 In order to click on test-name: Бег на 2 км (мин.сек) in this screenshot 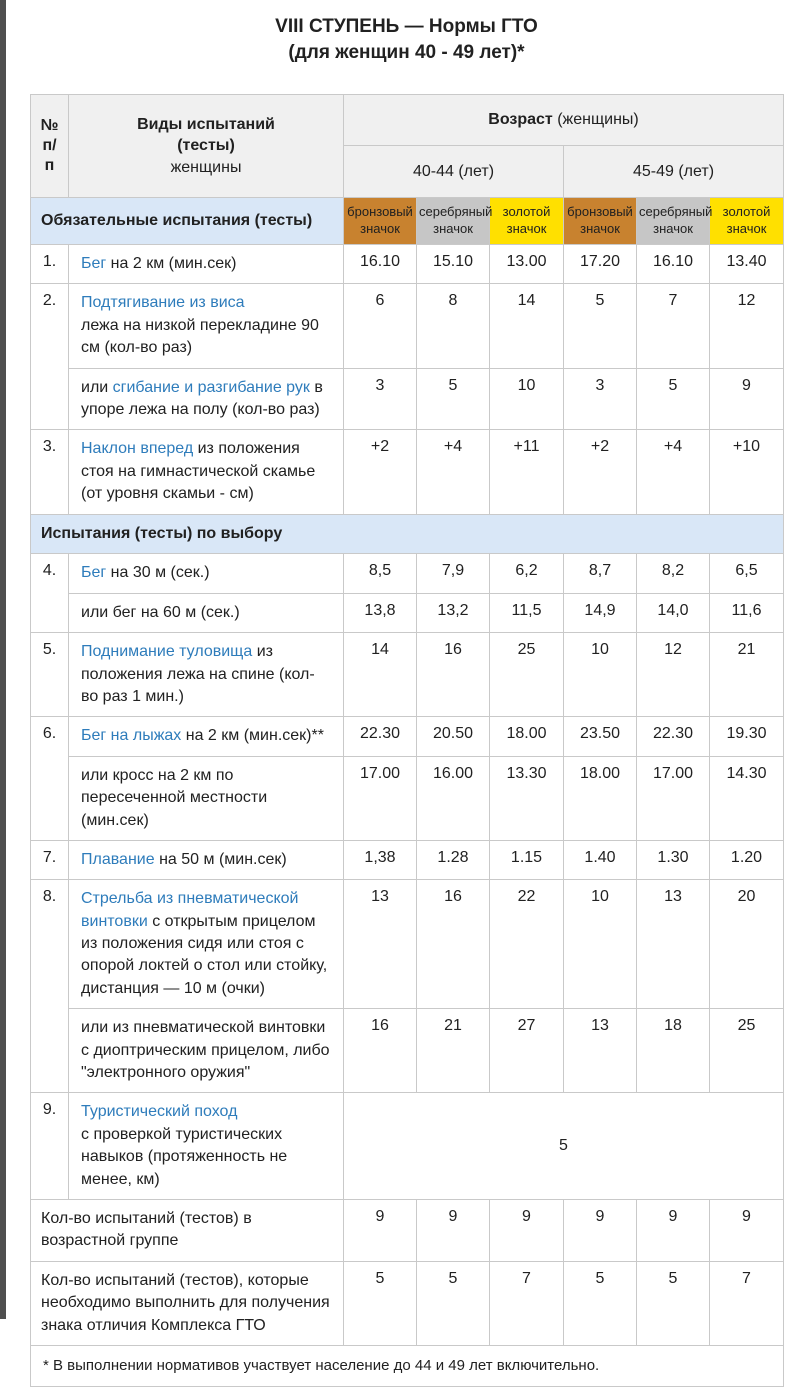, I will do `click(206, 264)`.